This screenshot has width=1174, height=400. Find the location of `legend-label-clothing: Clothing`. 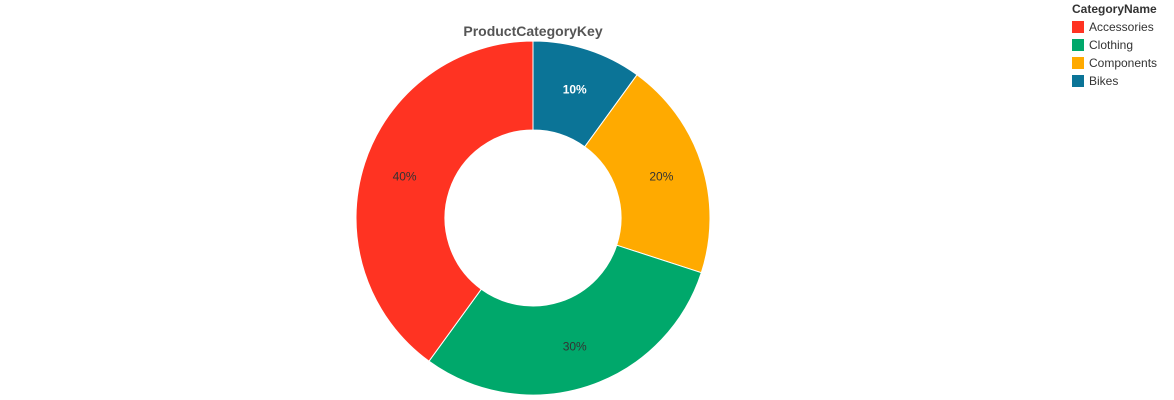

legend-label-clothing: Clothing is located at coordinates (1111, 45).